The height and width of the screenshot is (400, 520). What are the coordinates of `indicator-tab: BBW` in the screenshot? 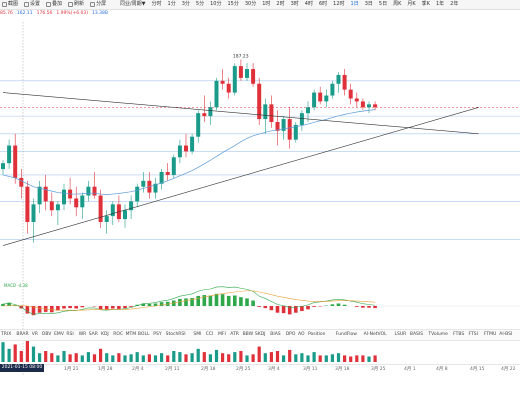 It's located at (248, 334).